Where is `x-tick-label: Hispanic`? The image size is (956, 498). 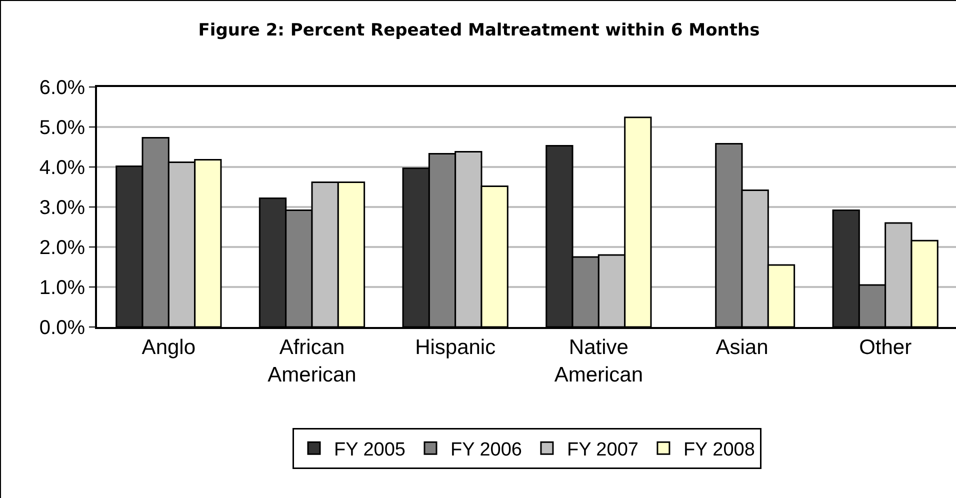
x-tick-label: Hispanic is located at coordinates (455, 348).